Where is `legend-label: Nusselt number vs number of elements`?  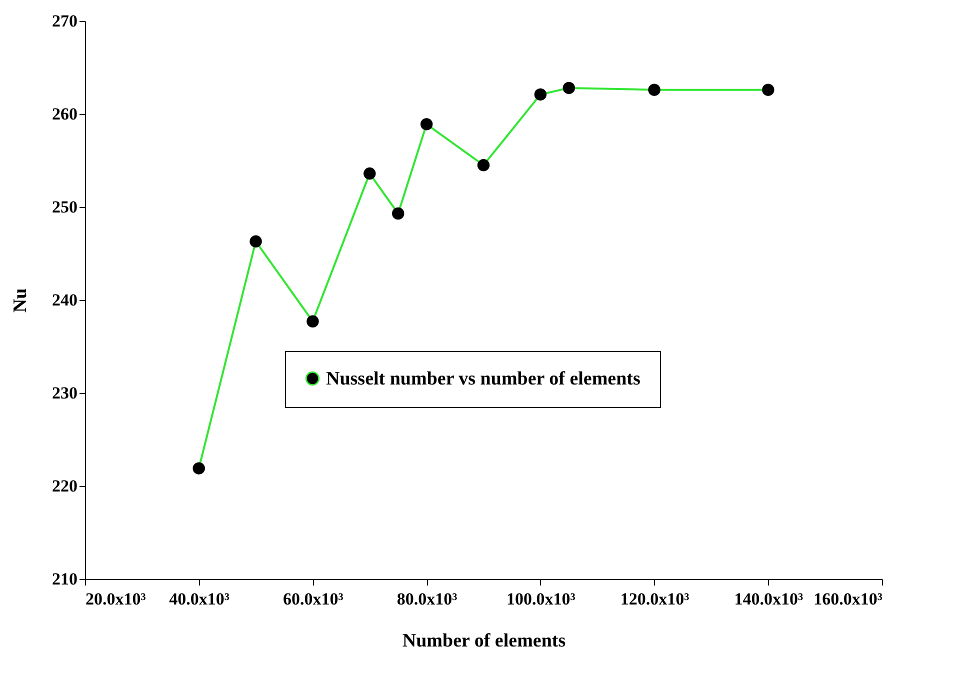 legend-label: Nusselt number vs number of elements is located at coordinates (483, 379).